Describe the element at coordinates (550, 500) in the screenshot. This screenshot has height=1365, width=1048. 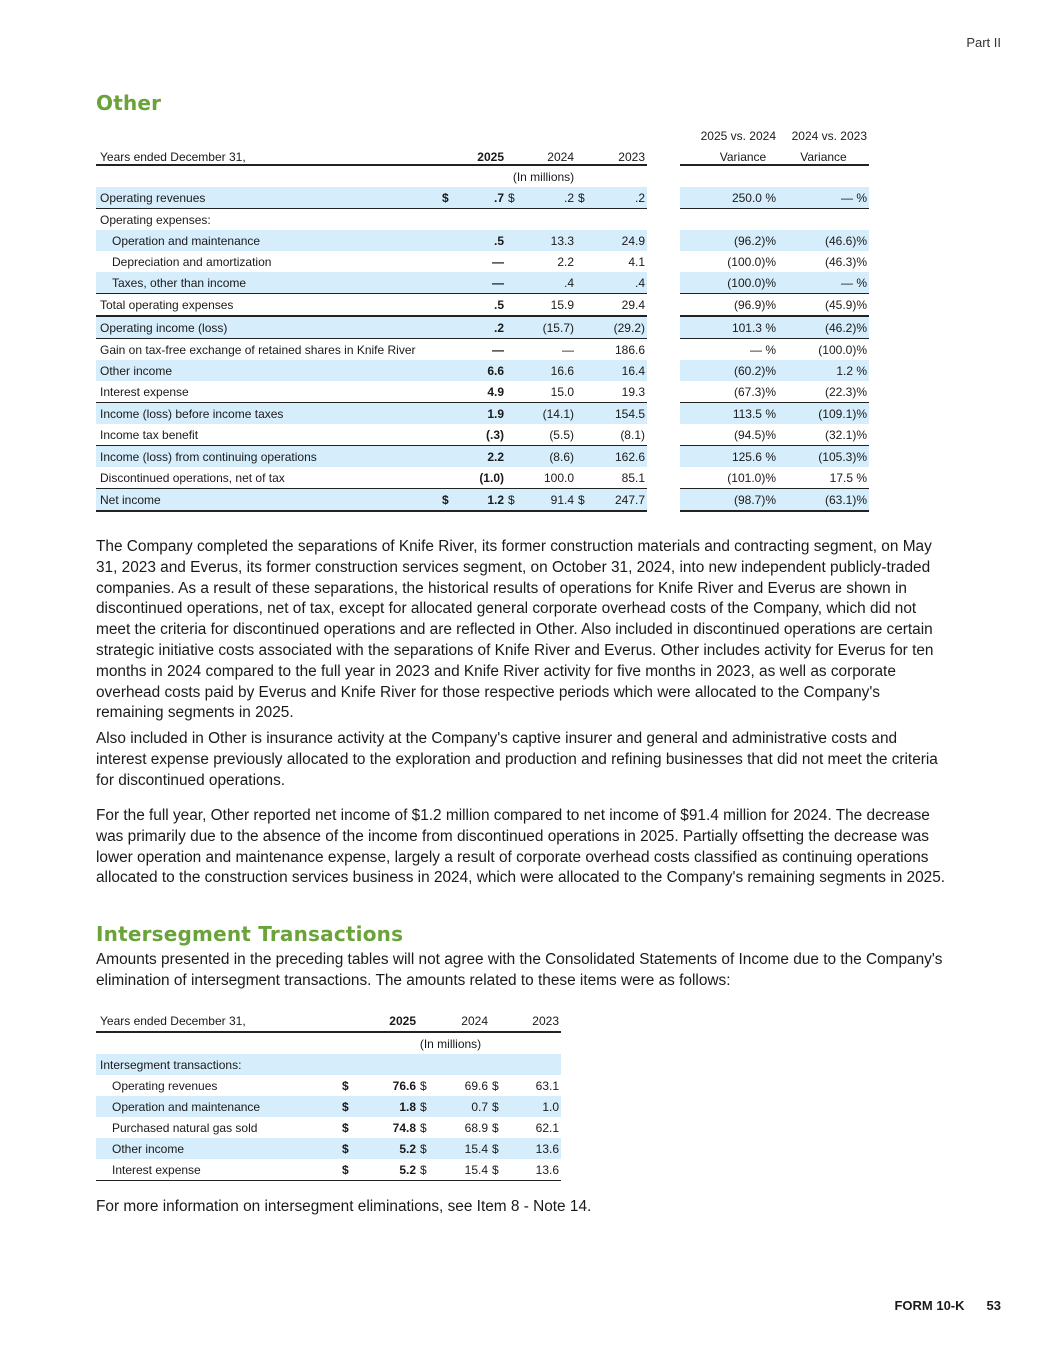
I see `value-2024: 91.4` at that location.